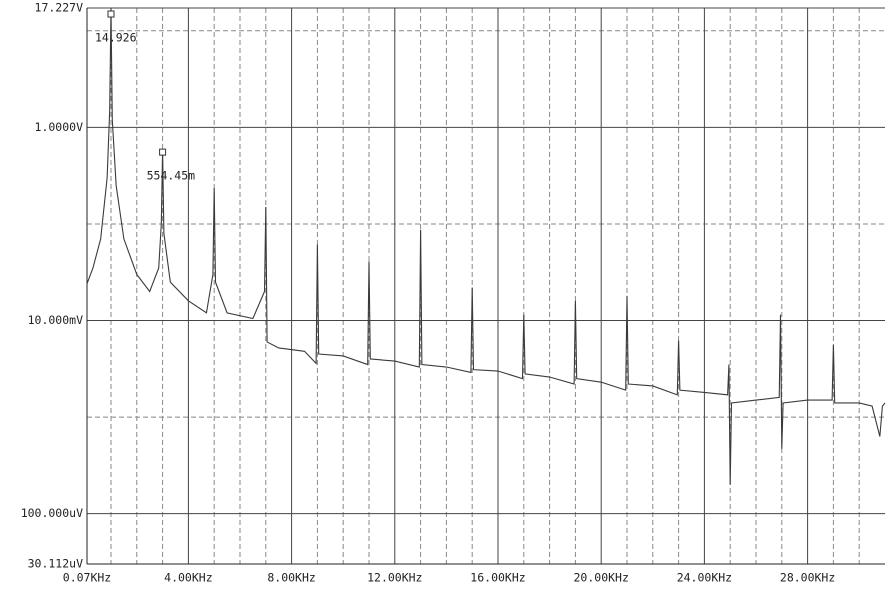 This screenshot has width=886, height=589. I want to click on y-tick-label: 17.227V, so click(59, 8).